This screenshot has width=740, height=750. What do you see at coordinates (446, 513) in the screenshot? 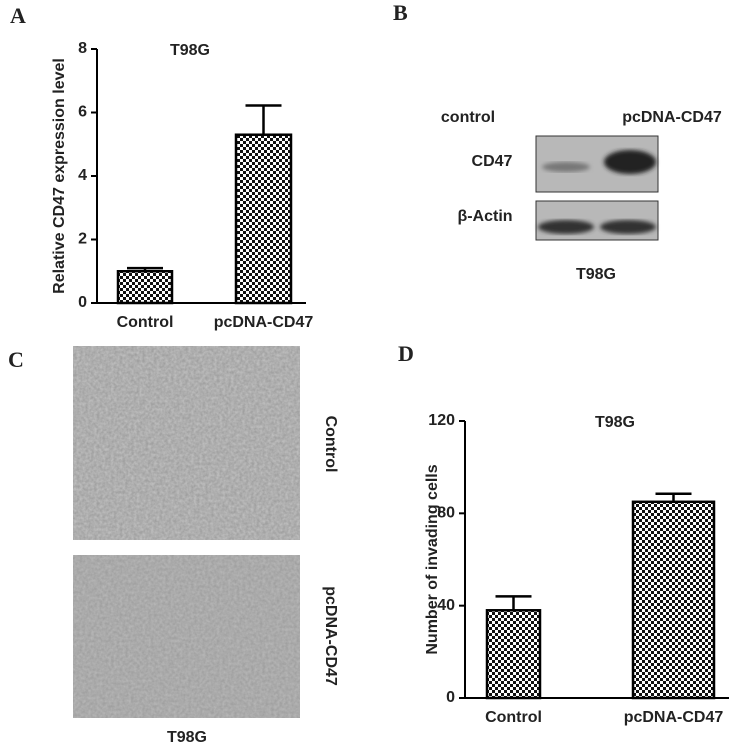
I see `y-tick-label: 80` at bounding box center [446, 513].